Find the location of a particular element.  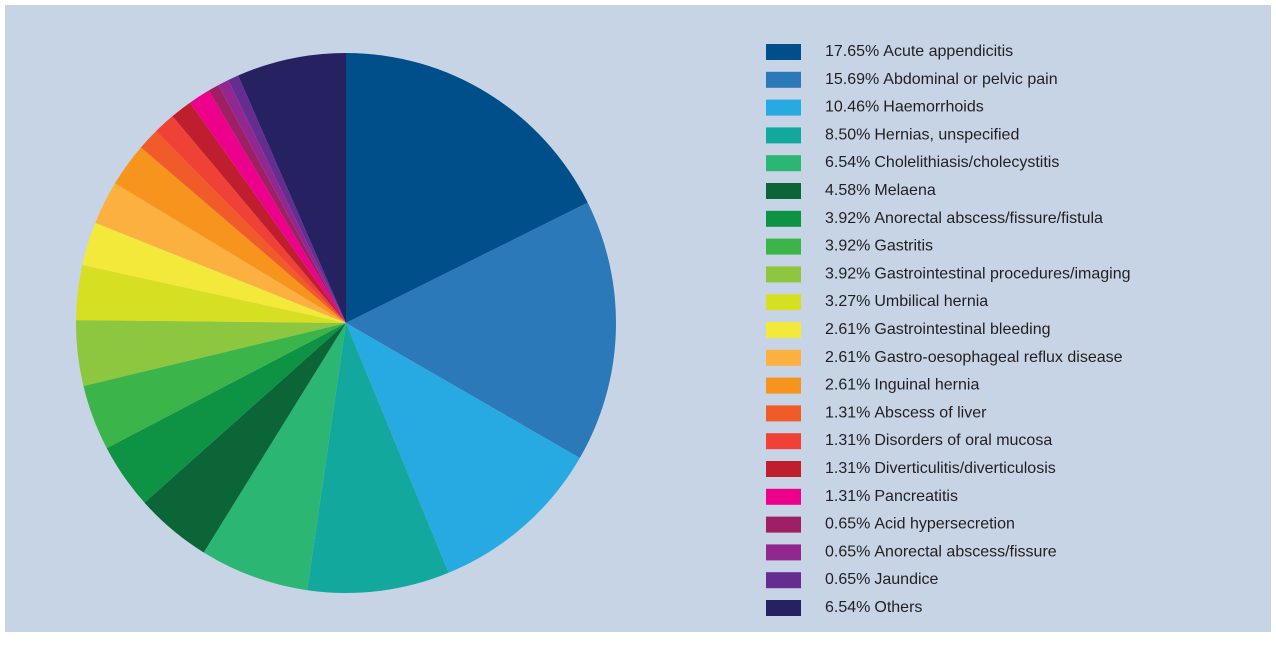

legend-label: 0.65% Jaundice is located at coordinates (882, 579).